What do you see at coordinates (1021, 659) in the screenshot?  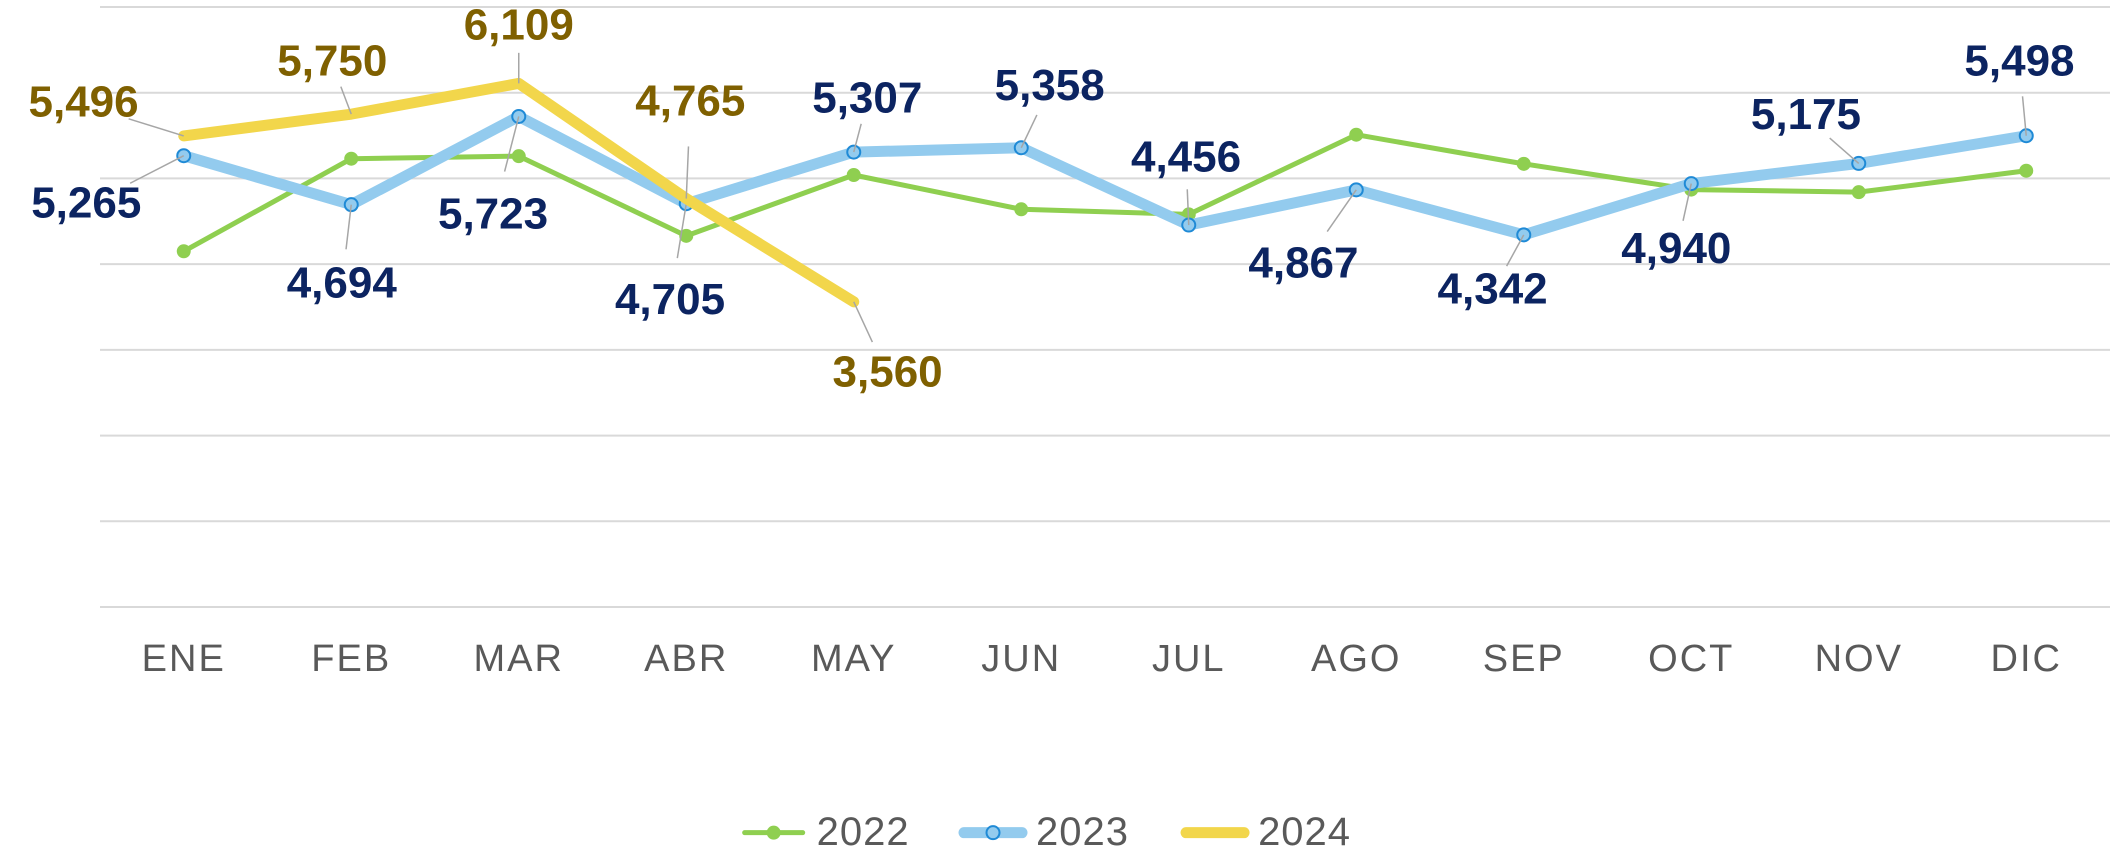 I see `x-tick-label: JUN` at bounding box center [1021, 659].